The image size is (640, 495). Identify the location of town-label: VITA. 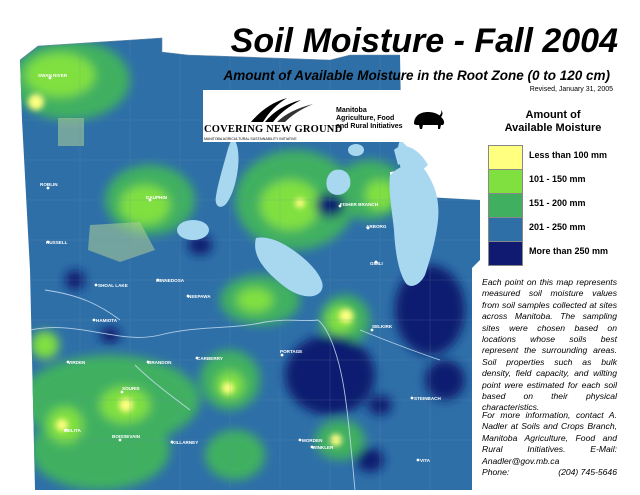
(425, 460).